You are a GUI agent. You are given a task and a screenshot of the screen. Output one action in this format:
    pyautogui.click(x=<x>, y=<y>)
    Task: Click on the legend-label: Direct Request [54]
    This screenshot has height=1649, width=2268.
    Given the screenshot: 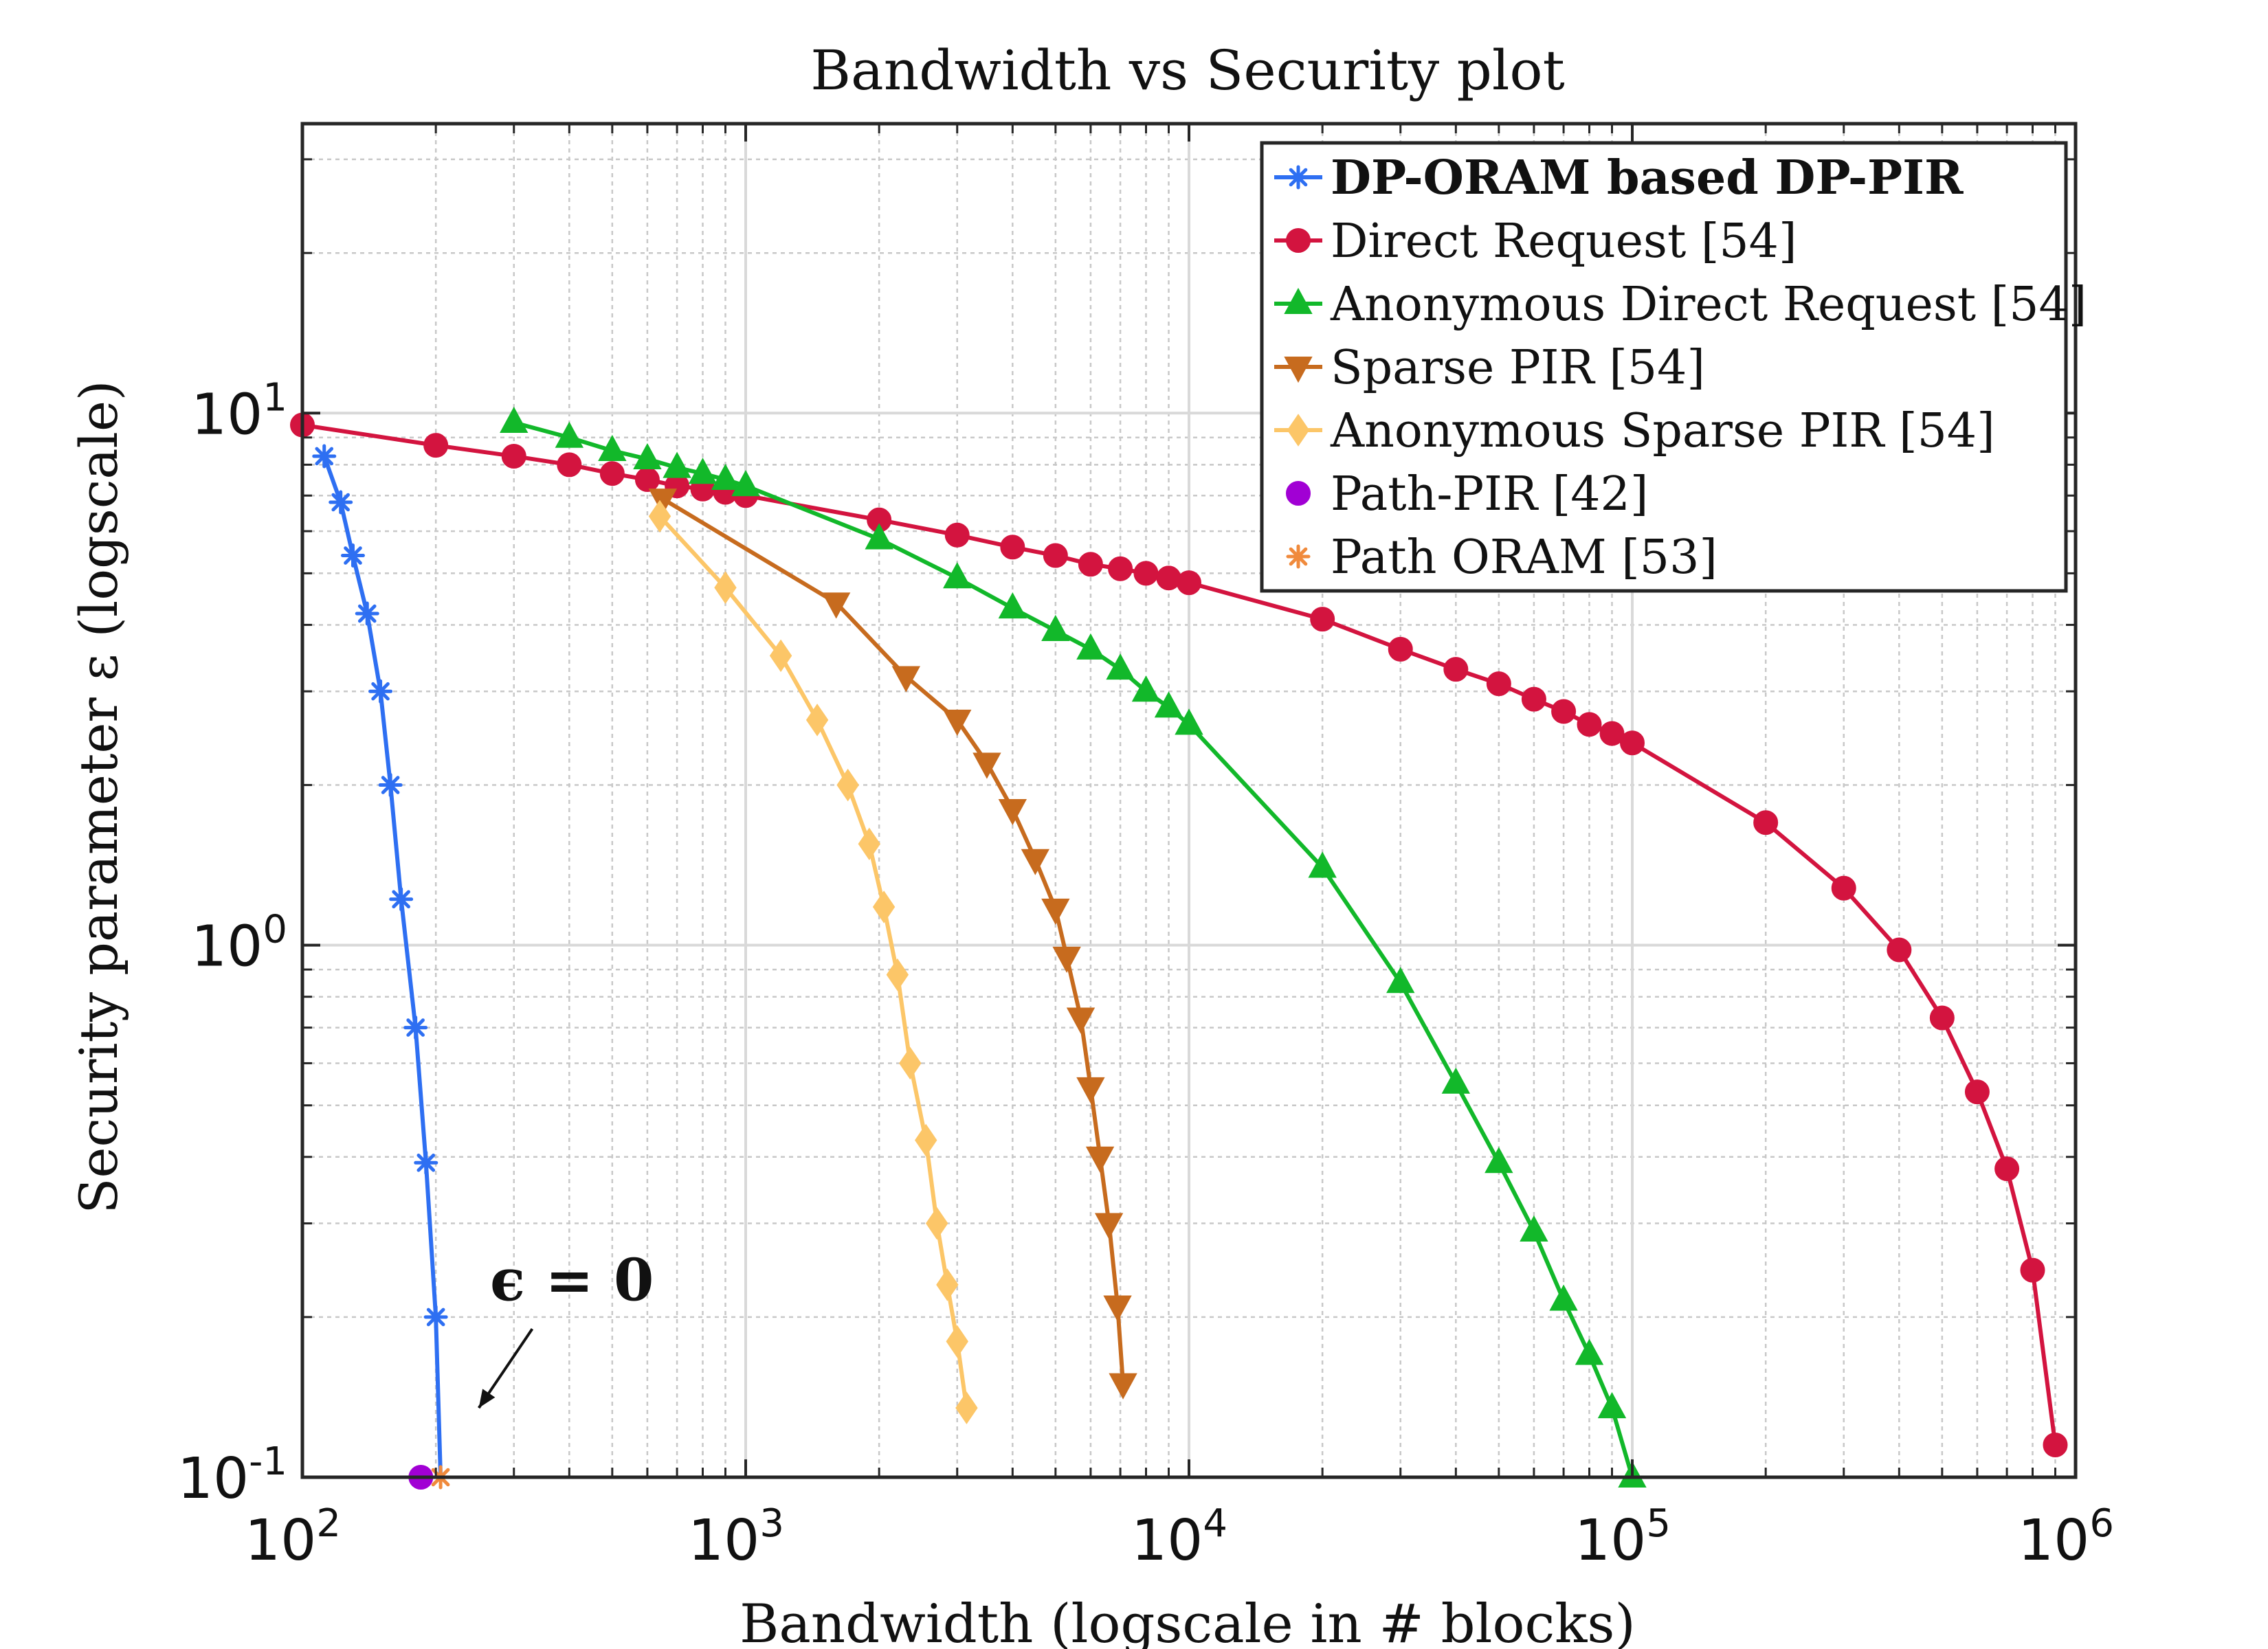 What is the action you would take?
    pyautogui.click(x=1564, y=242)
    